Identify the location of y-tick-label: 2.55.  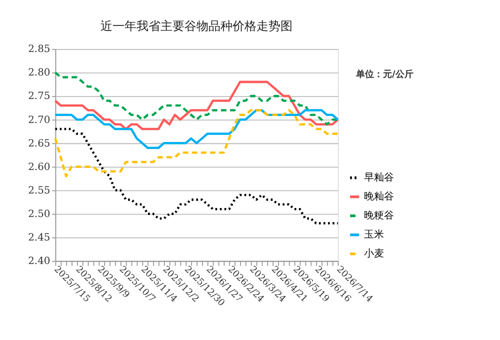
(39, 190).